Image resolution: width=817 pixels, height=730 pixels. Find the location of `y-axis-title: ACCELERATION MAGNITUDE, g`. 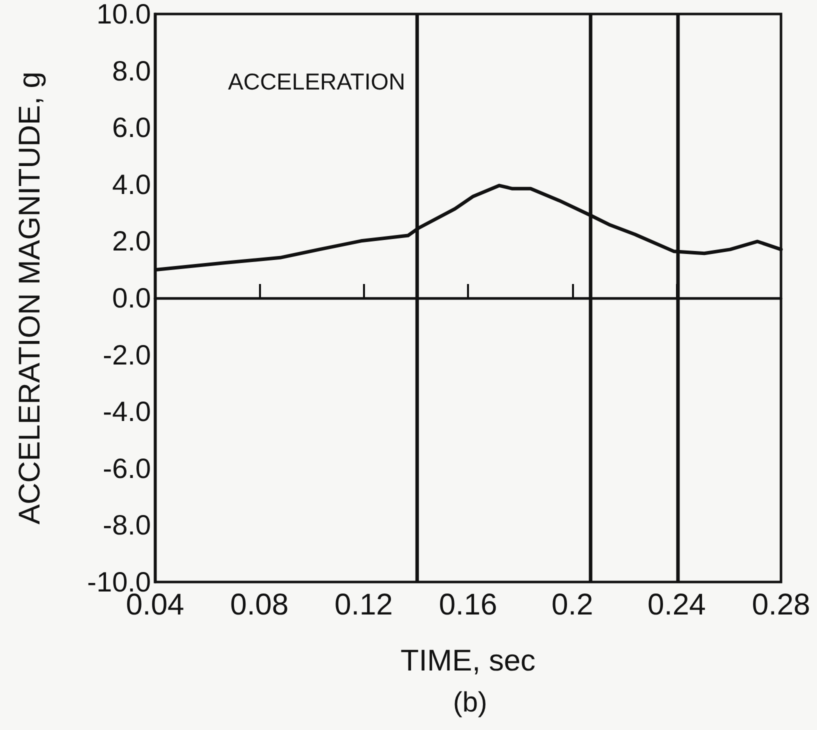

y-axis-title: ACCELERATION MAGNITUDE, g is located at coordinates (30, 298).